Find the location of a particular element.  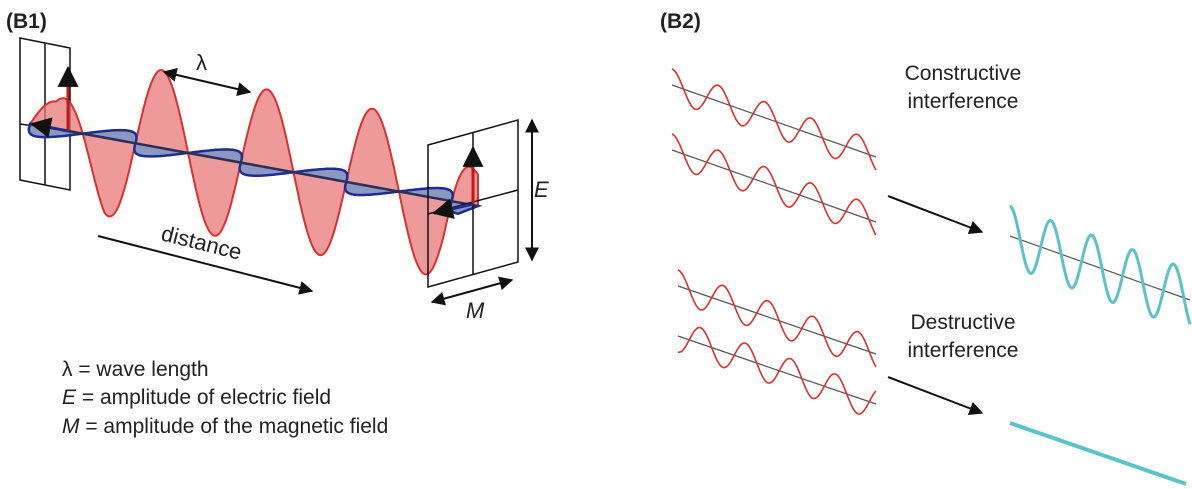

panel-label-b2: (B2) is located at coordinates (680, 21).